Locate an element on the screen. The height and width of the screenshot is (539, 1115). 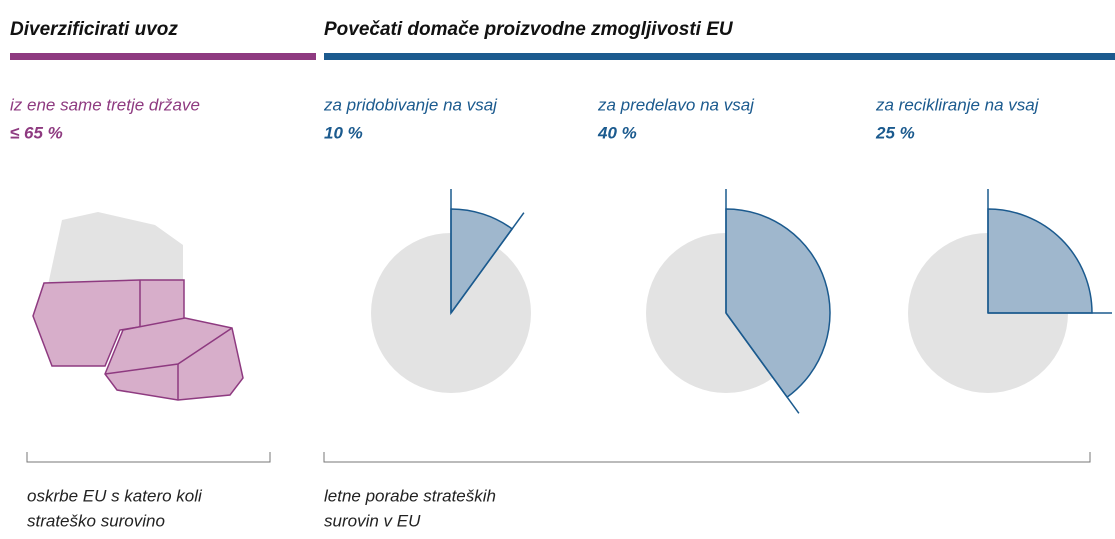
target-value: 25 % is located at coordinates (895, 132).